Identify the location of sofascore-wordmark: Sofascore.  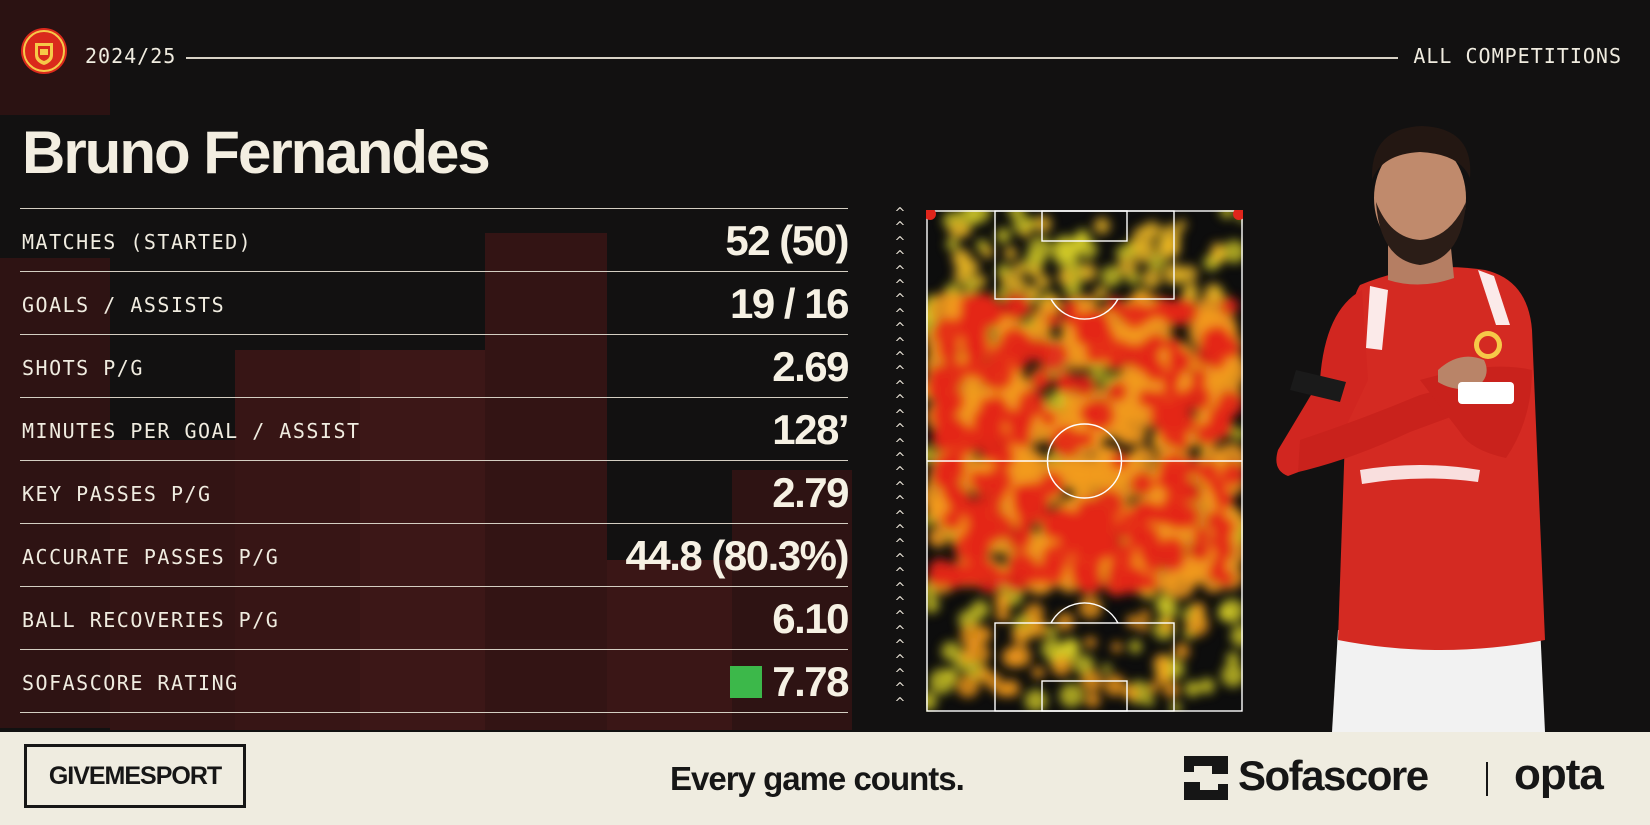
(1333, 775).